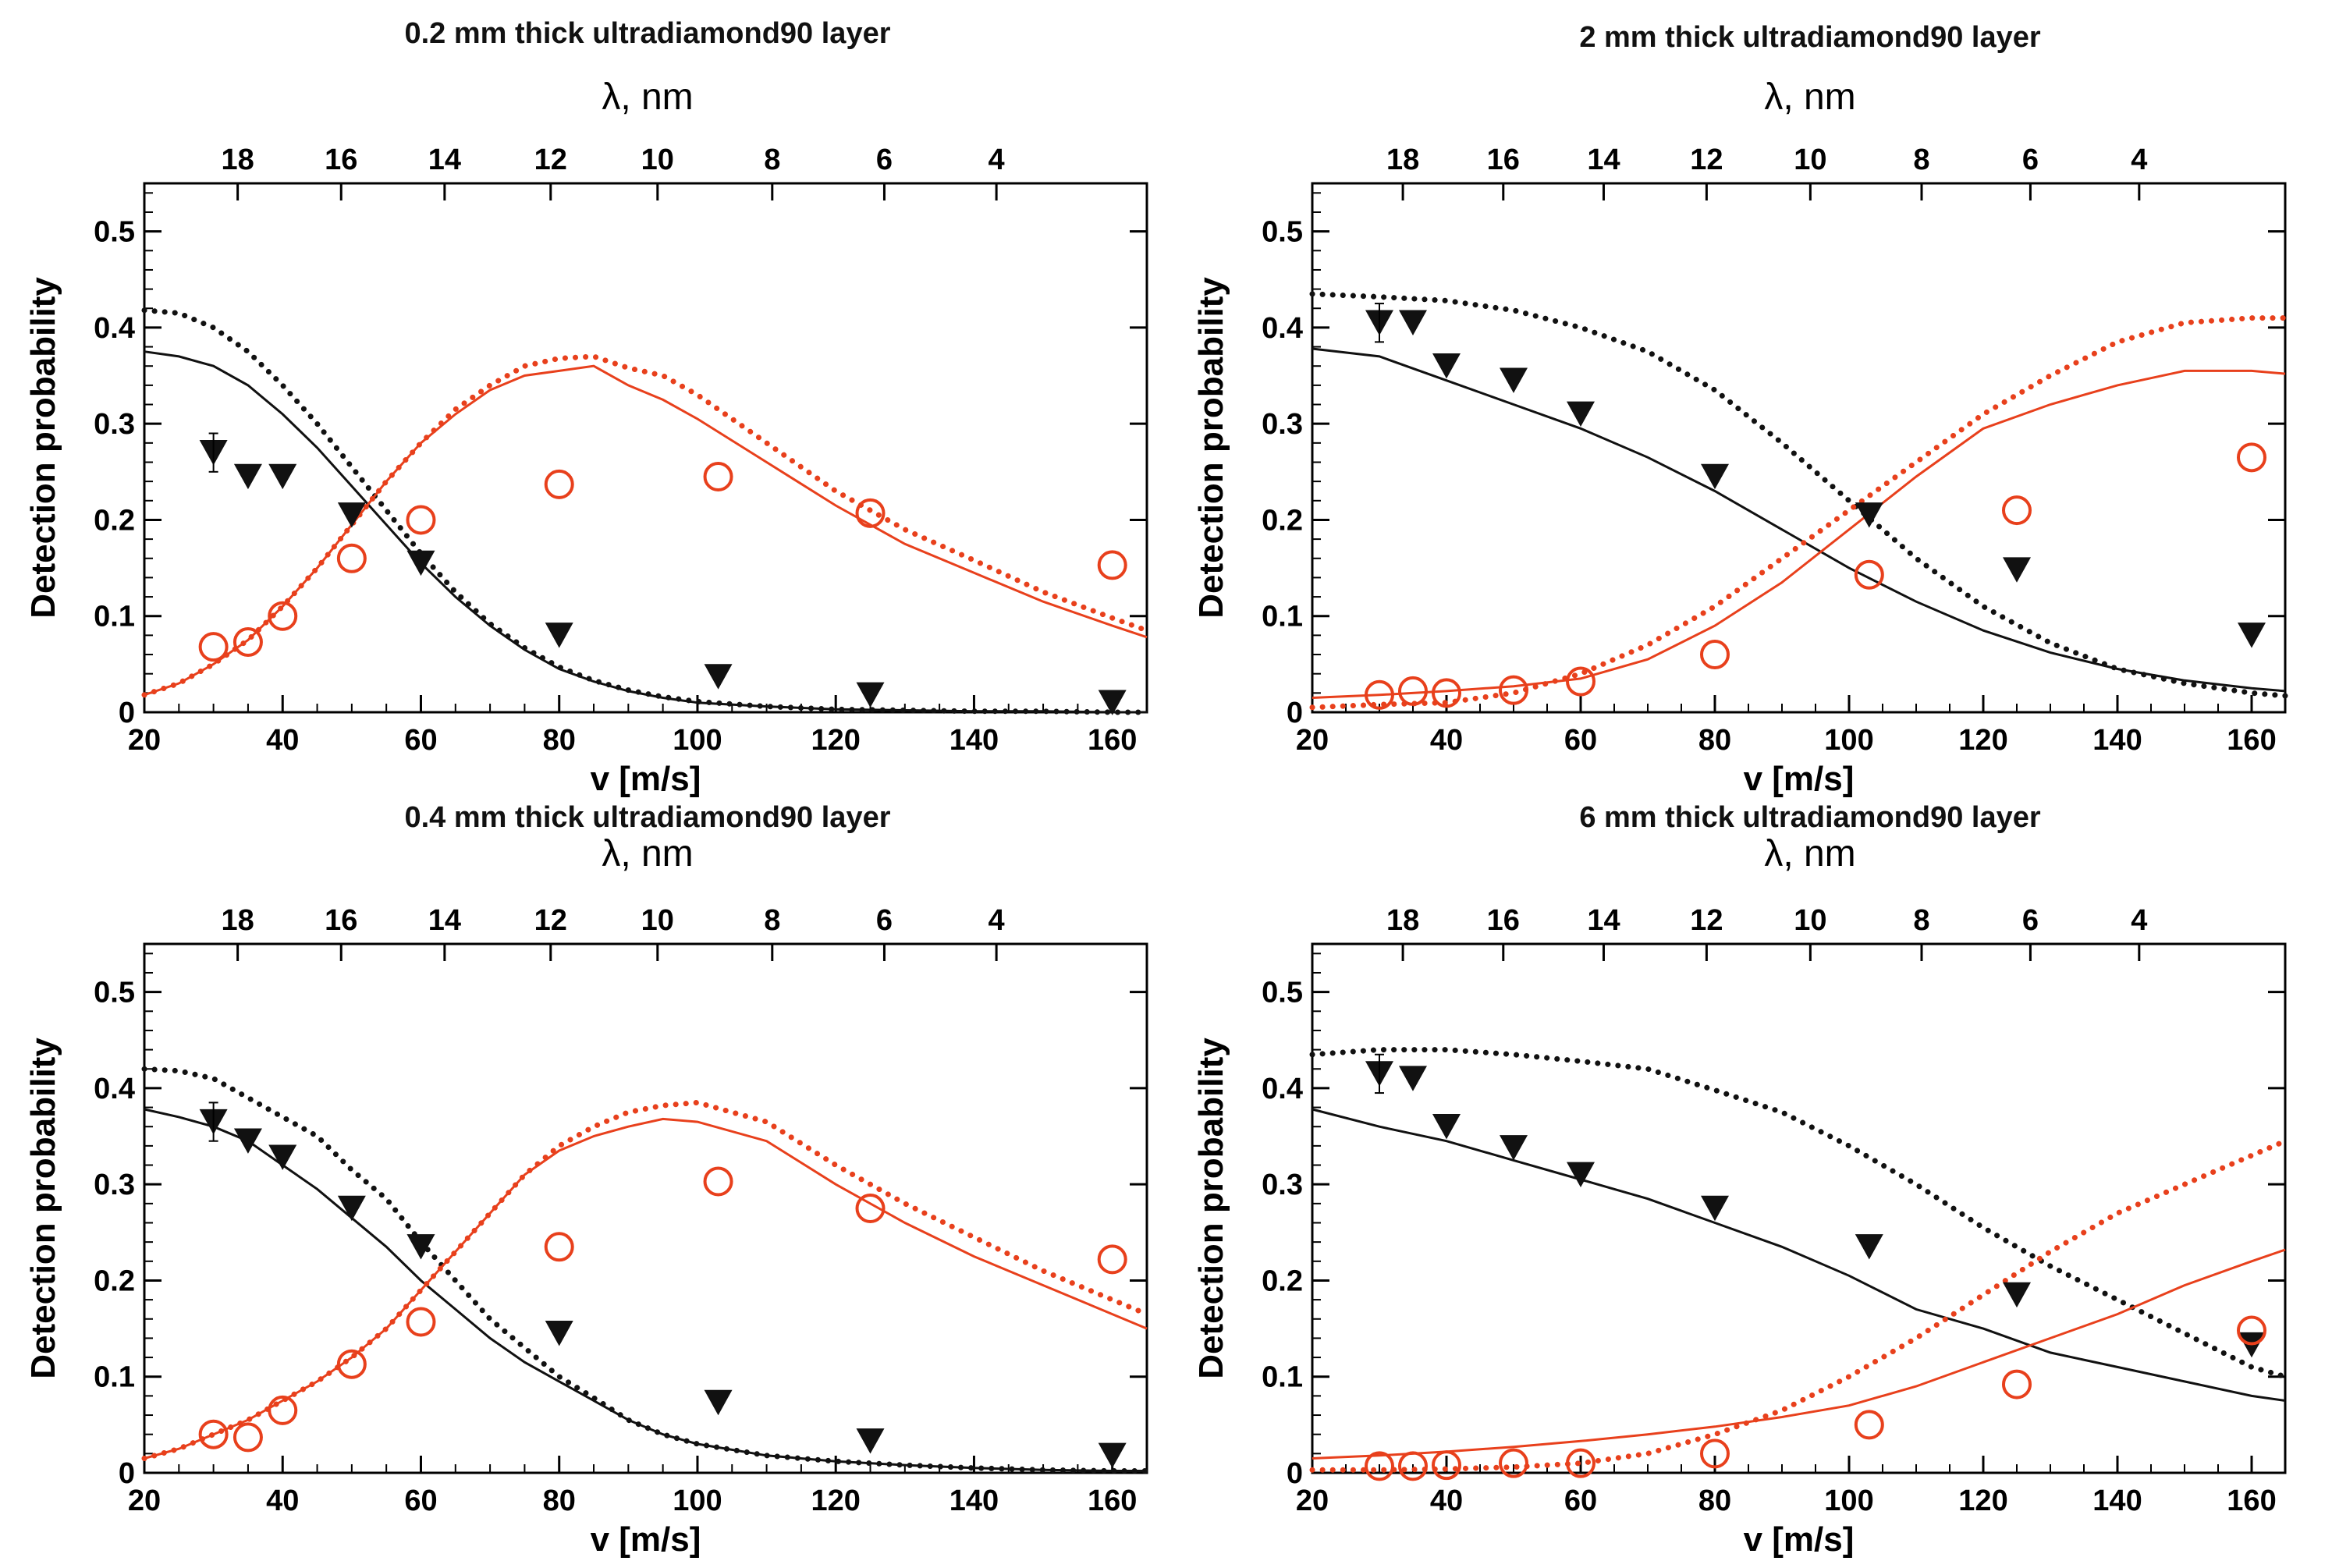 The image size is (2332, 1568). I want to click on top-tick-label: 14, so click(1603, 160).